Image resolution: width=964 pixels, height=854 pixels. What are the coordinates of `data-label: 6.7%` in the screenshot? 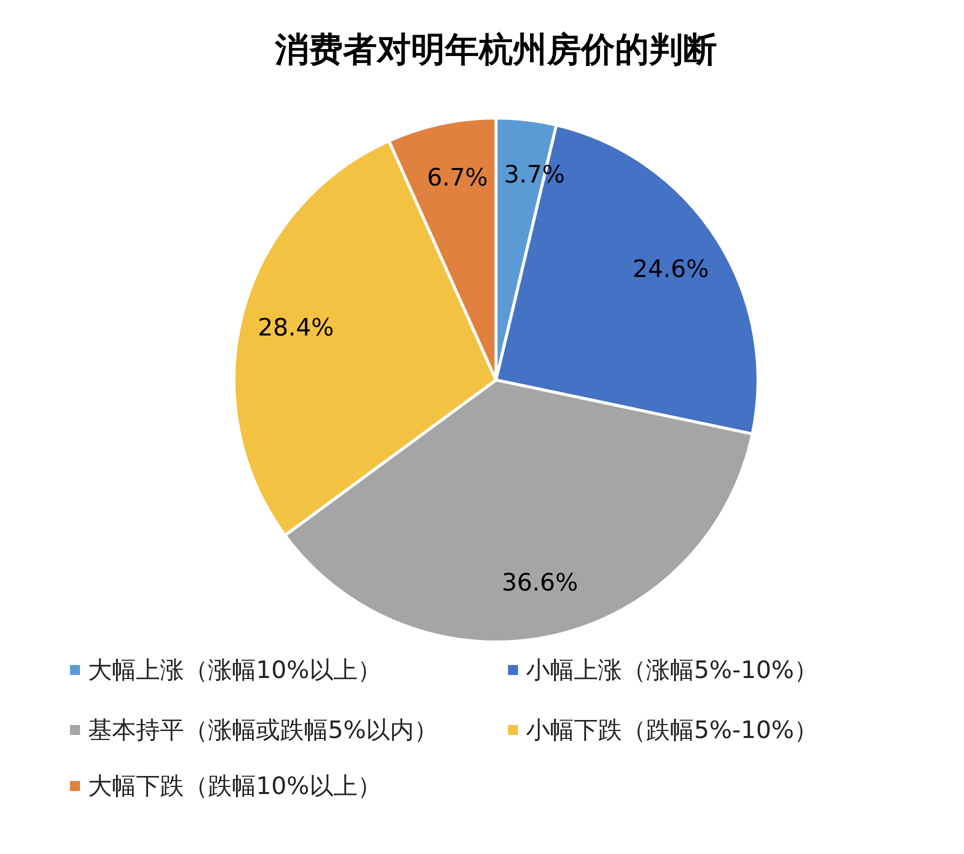 It's located at (457, 178).